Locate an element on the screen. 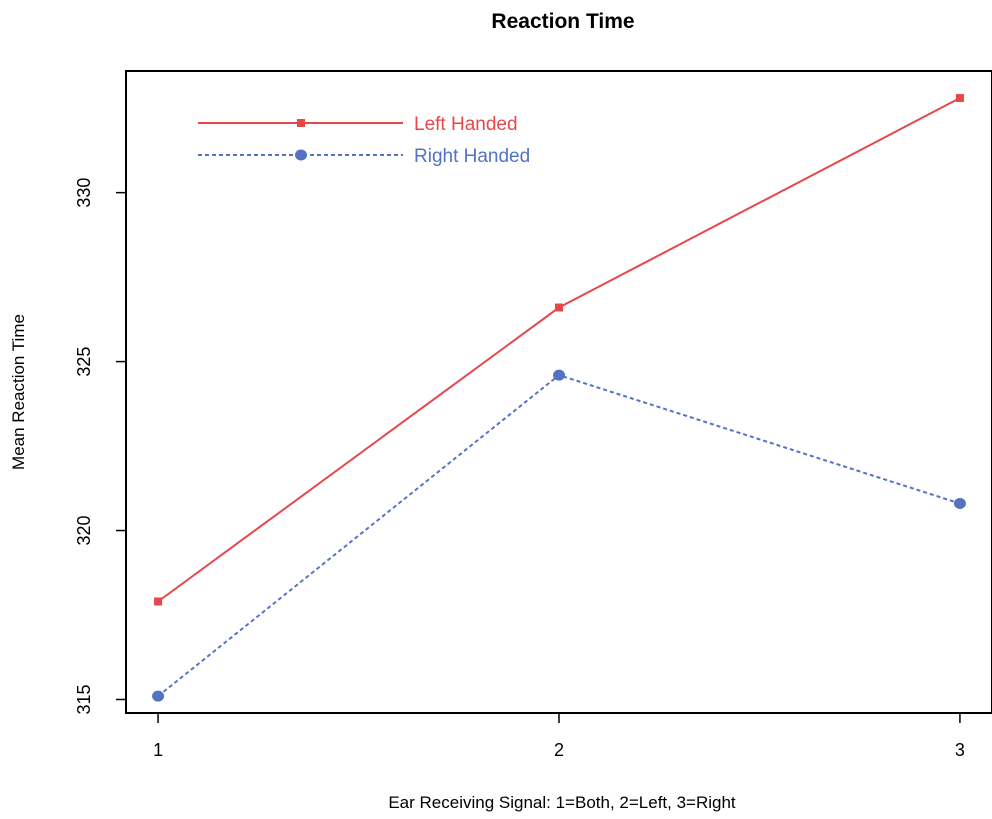  legend-label-0: Left Handed is located at coordinates (466, 124).